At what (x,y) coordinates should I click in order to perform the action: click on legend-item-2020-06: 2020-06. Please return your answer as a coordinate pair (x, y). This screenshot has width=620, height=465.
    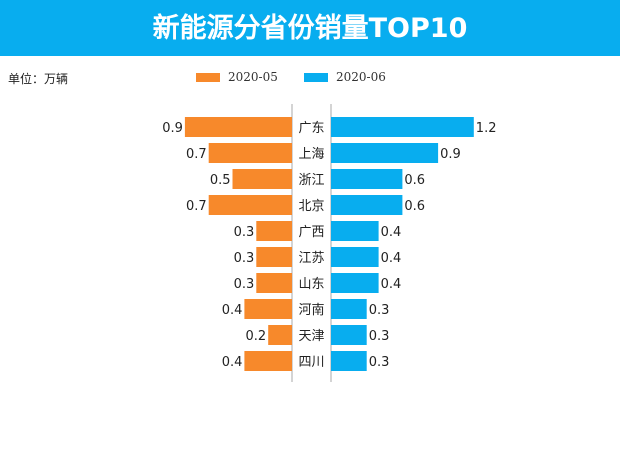
    Looking at the image, I should click on (345, 77).